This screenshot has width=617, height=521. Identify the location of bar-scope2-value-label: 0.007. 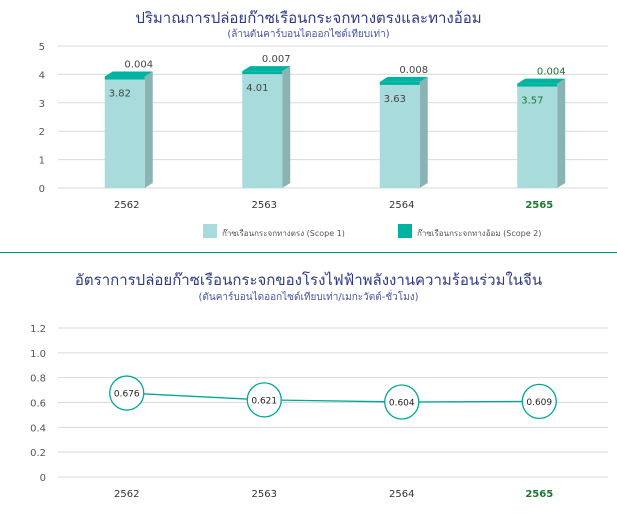
(276, 59).